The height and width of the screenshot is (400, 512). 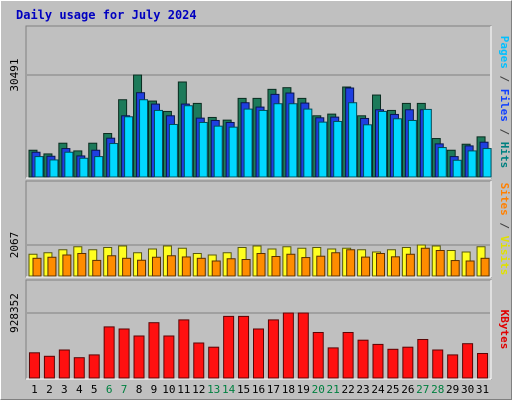 I want to click on x-tick-label-1: 1, so click(x=34, y=389).